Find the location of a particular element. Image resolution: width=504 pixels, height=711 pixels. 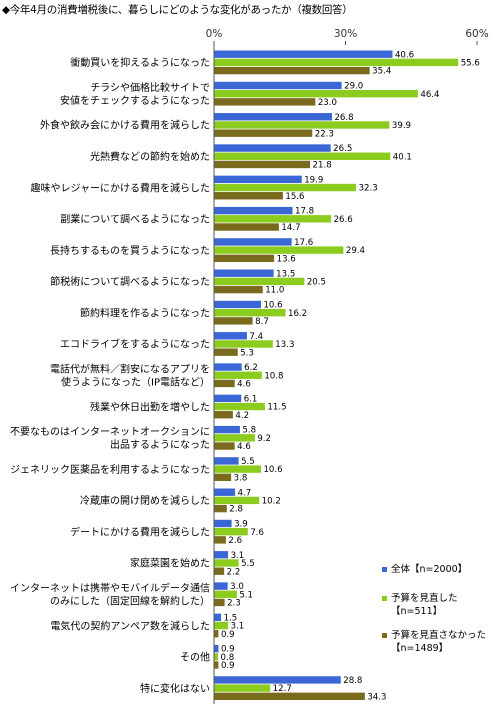

category-label: 使うようになった（IP電話など） is located at coordinates (135, 382).